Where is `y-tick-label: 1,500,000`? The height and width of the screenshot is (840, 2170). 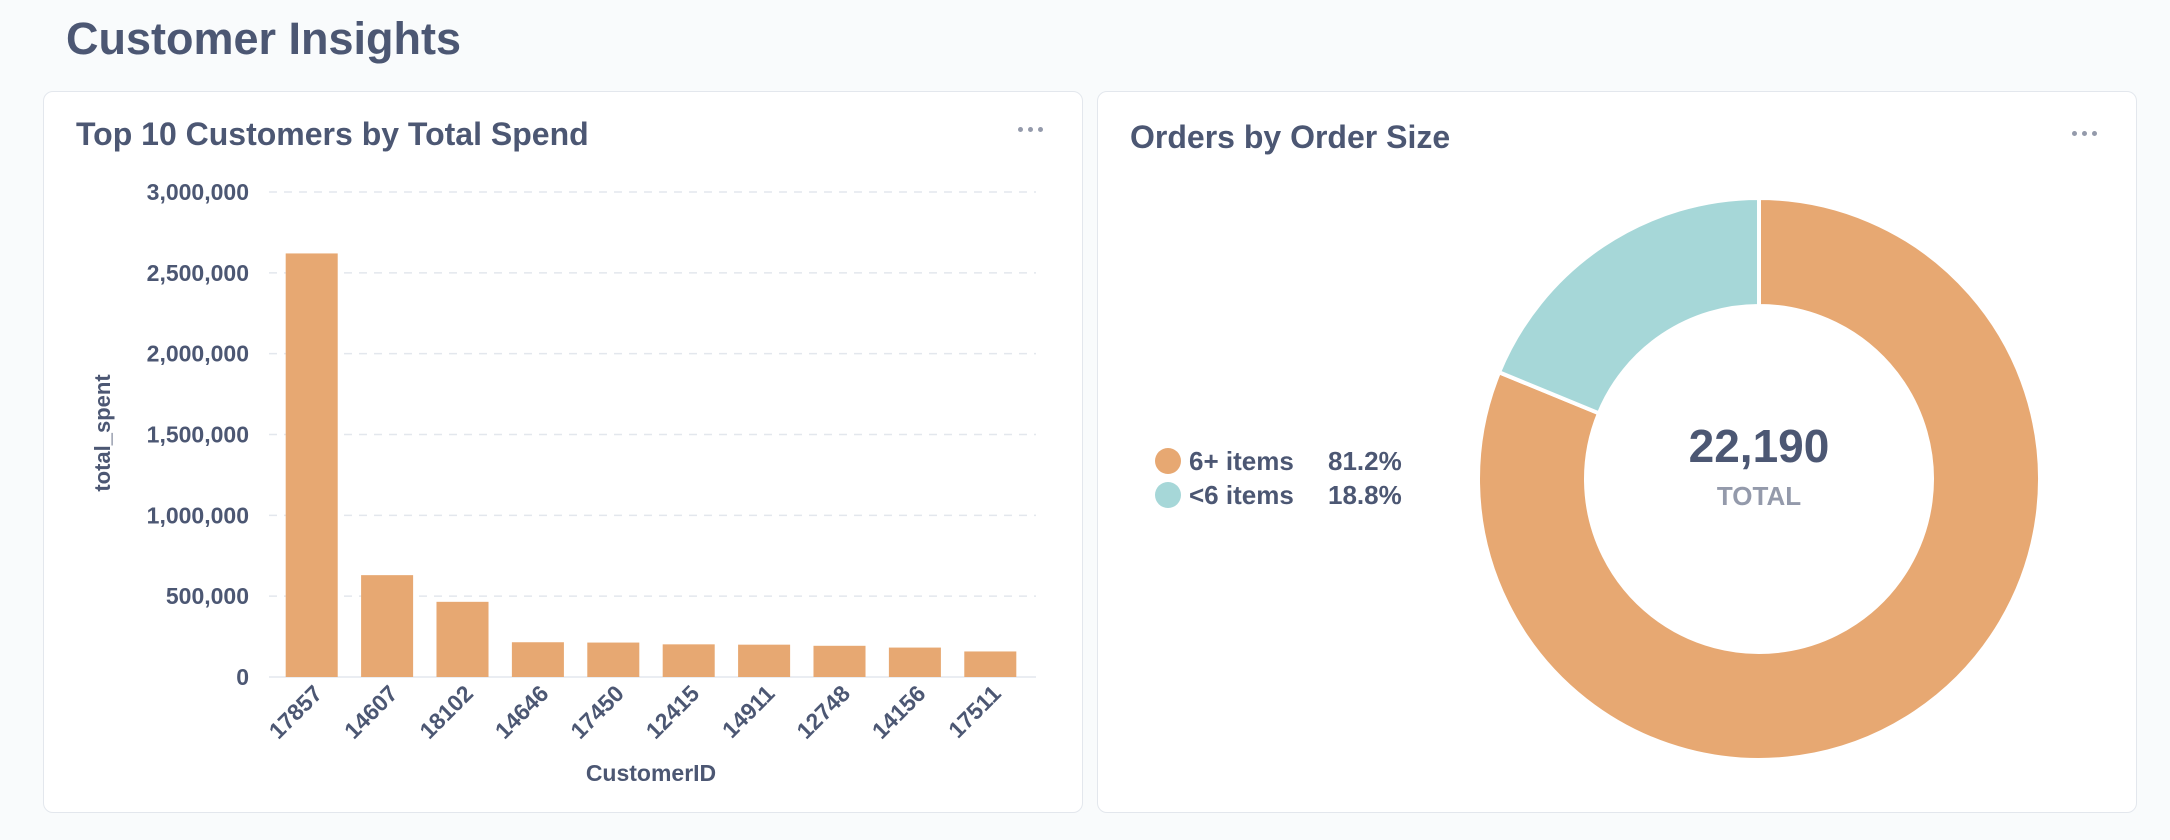
y-tick-label: 1,500,000 is located at coordinates (198, 435).